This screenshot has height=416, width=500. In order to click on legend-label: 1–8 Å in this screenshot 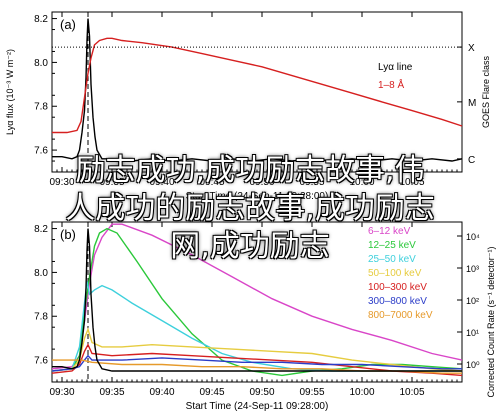, I will do `click(391, 84)`.